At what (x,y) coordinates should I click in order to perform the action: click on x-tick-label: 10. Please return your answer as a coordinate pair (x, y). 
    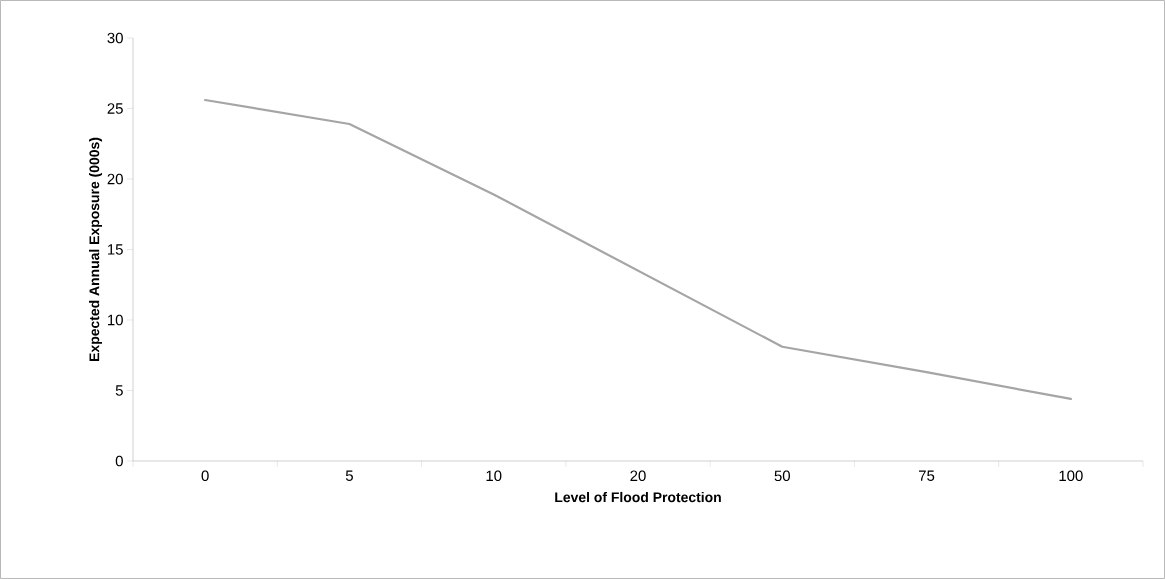
    Looking at the image, I should click on (494, 476).